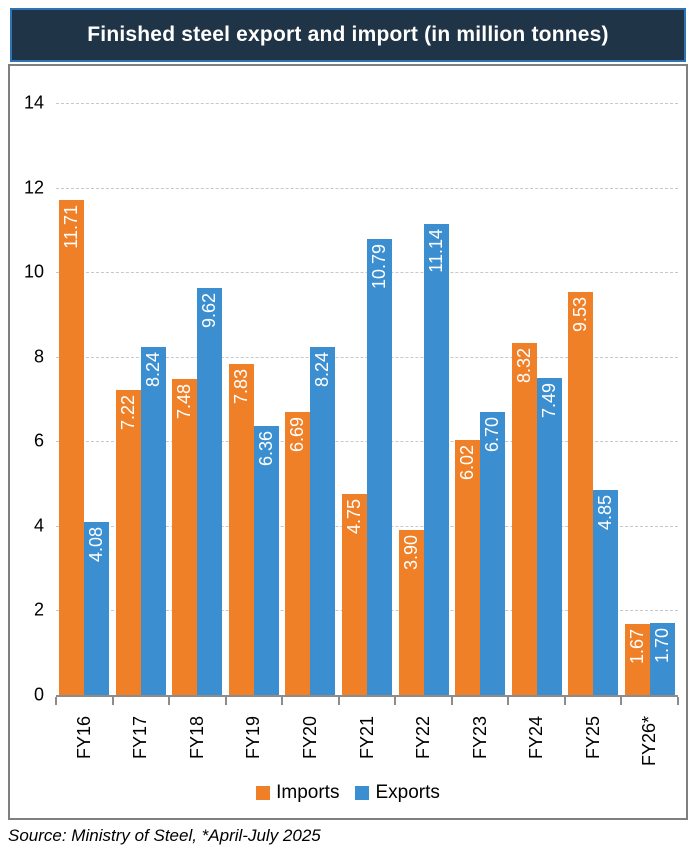 This screenshot has width=696, height=857. What do you see at coordinates (196, 738) in the screenshot?
I see `x-tick-label: FY18` at bounding box center [196, 738].